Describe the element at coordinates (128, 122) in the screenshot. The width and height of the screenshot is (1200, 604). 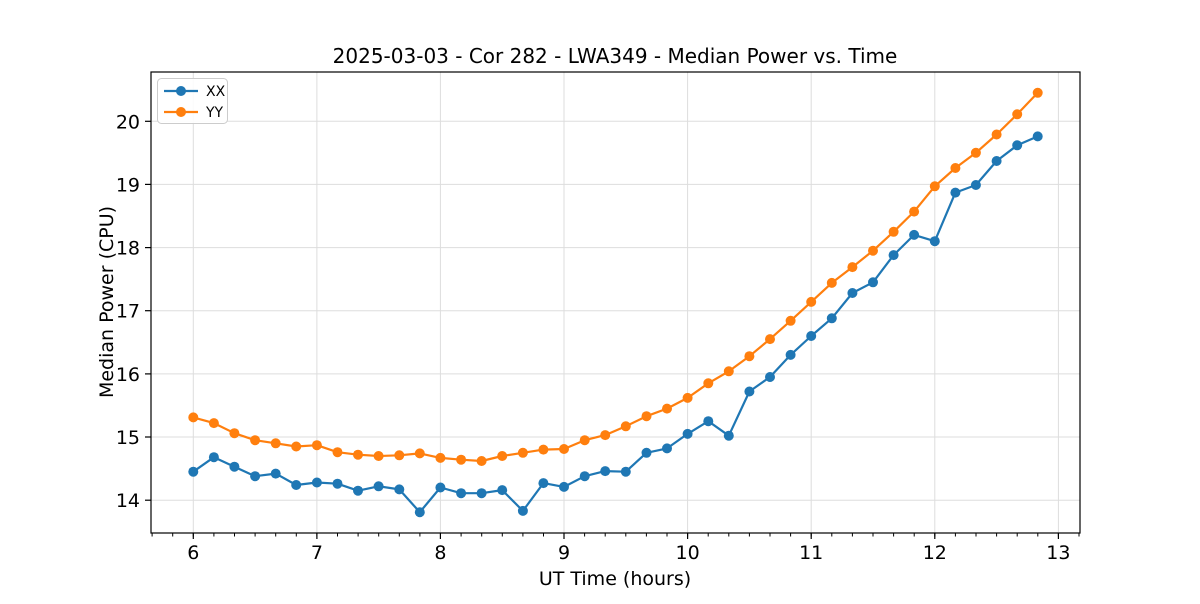
I see `y-tick-label: 20` at that location.